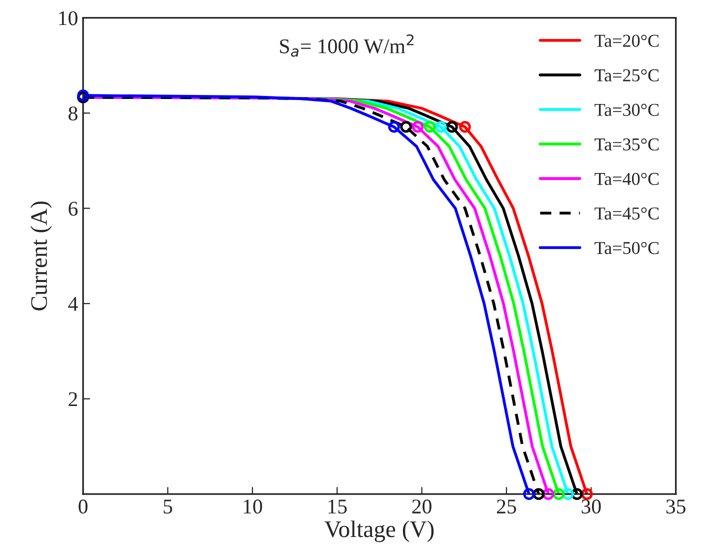 The image size is (704, 557). Describe the element at coordinates (347, 45) in the screenshot. I see `annotation: S$_{a}$= 1000 W/m$^{2}$` at that location.